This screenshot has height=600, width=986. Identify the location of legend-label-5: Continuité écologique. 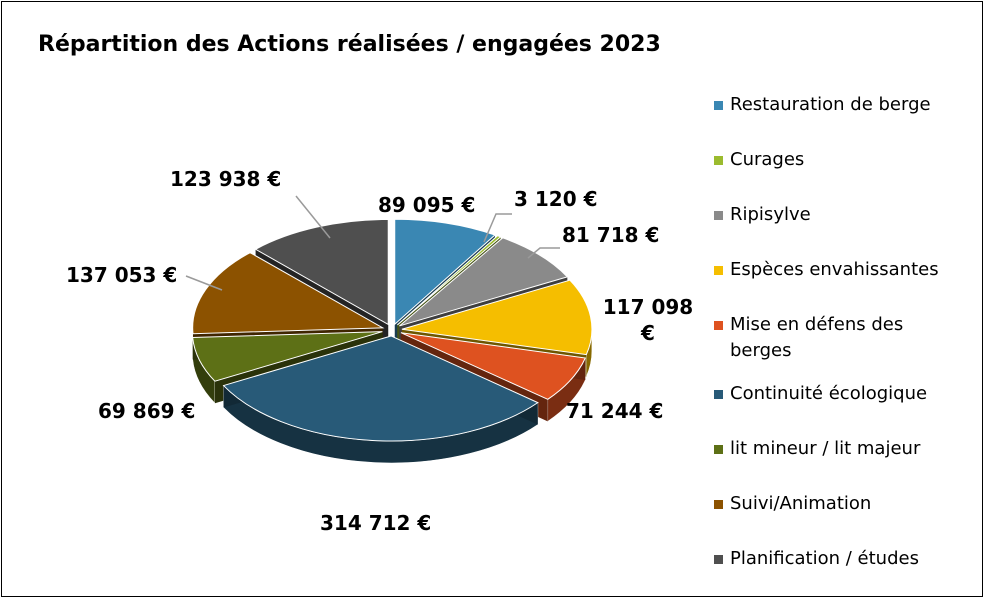
(829, 393).